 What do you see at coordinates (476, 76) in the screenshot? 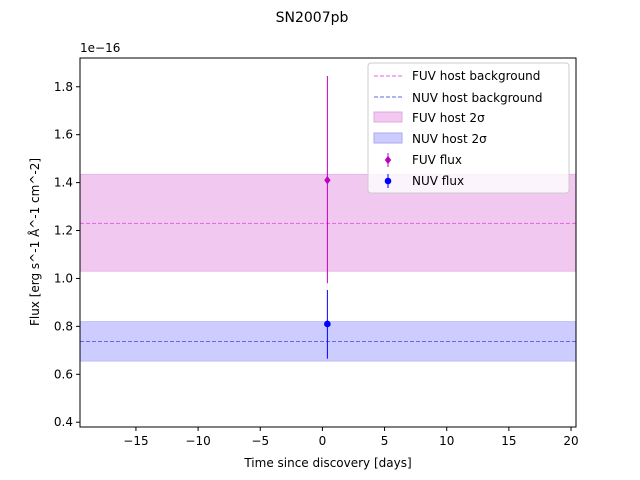
I see `legend-fuv-bg-label: FUV host background` at bounding box center [476, 76].